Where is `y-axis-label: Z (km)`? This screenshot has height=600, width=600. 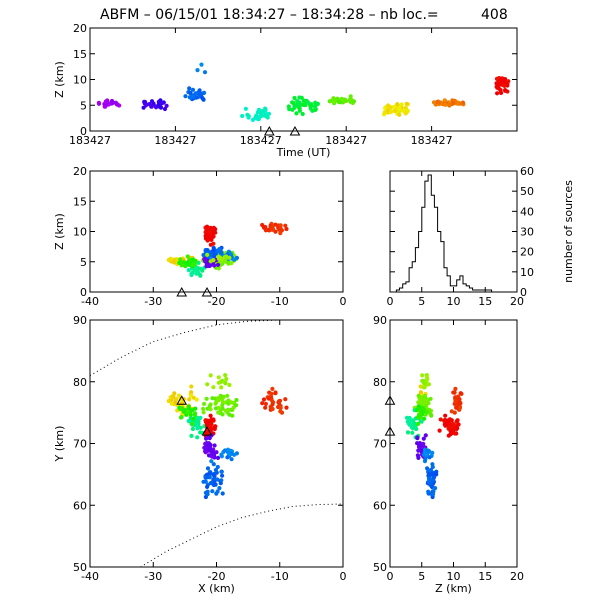
y-axis-label: Z (km) is located at coordinates (59, 231).